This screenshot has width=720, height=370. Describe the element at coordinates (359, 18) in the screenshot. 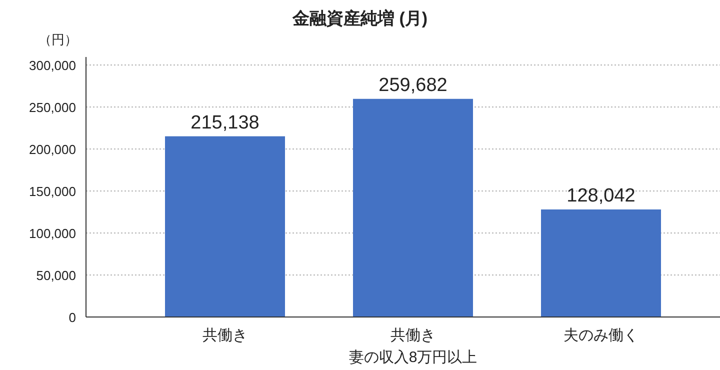

I see `chart-title: 金融資産純増 (月)` at that location.